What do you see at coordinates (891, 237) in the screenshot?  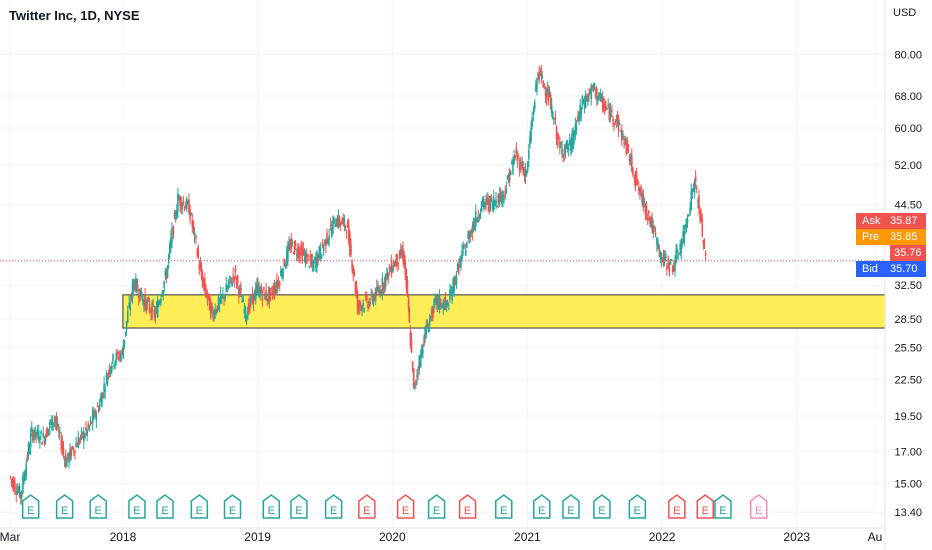 I see `pre-price-tag: Pre 35.85` at bounding box center [891, 237].